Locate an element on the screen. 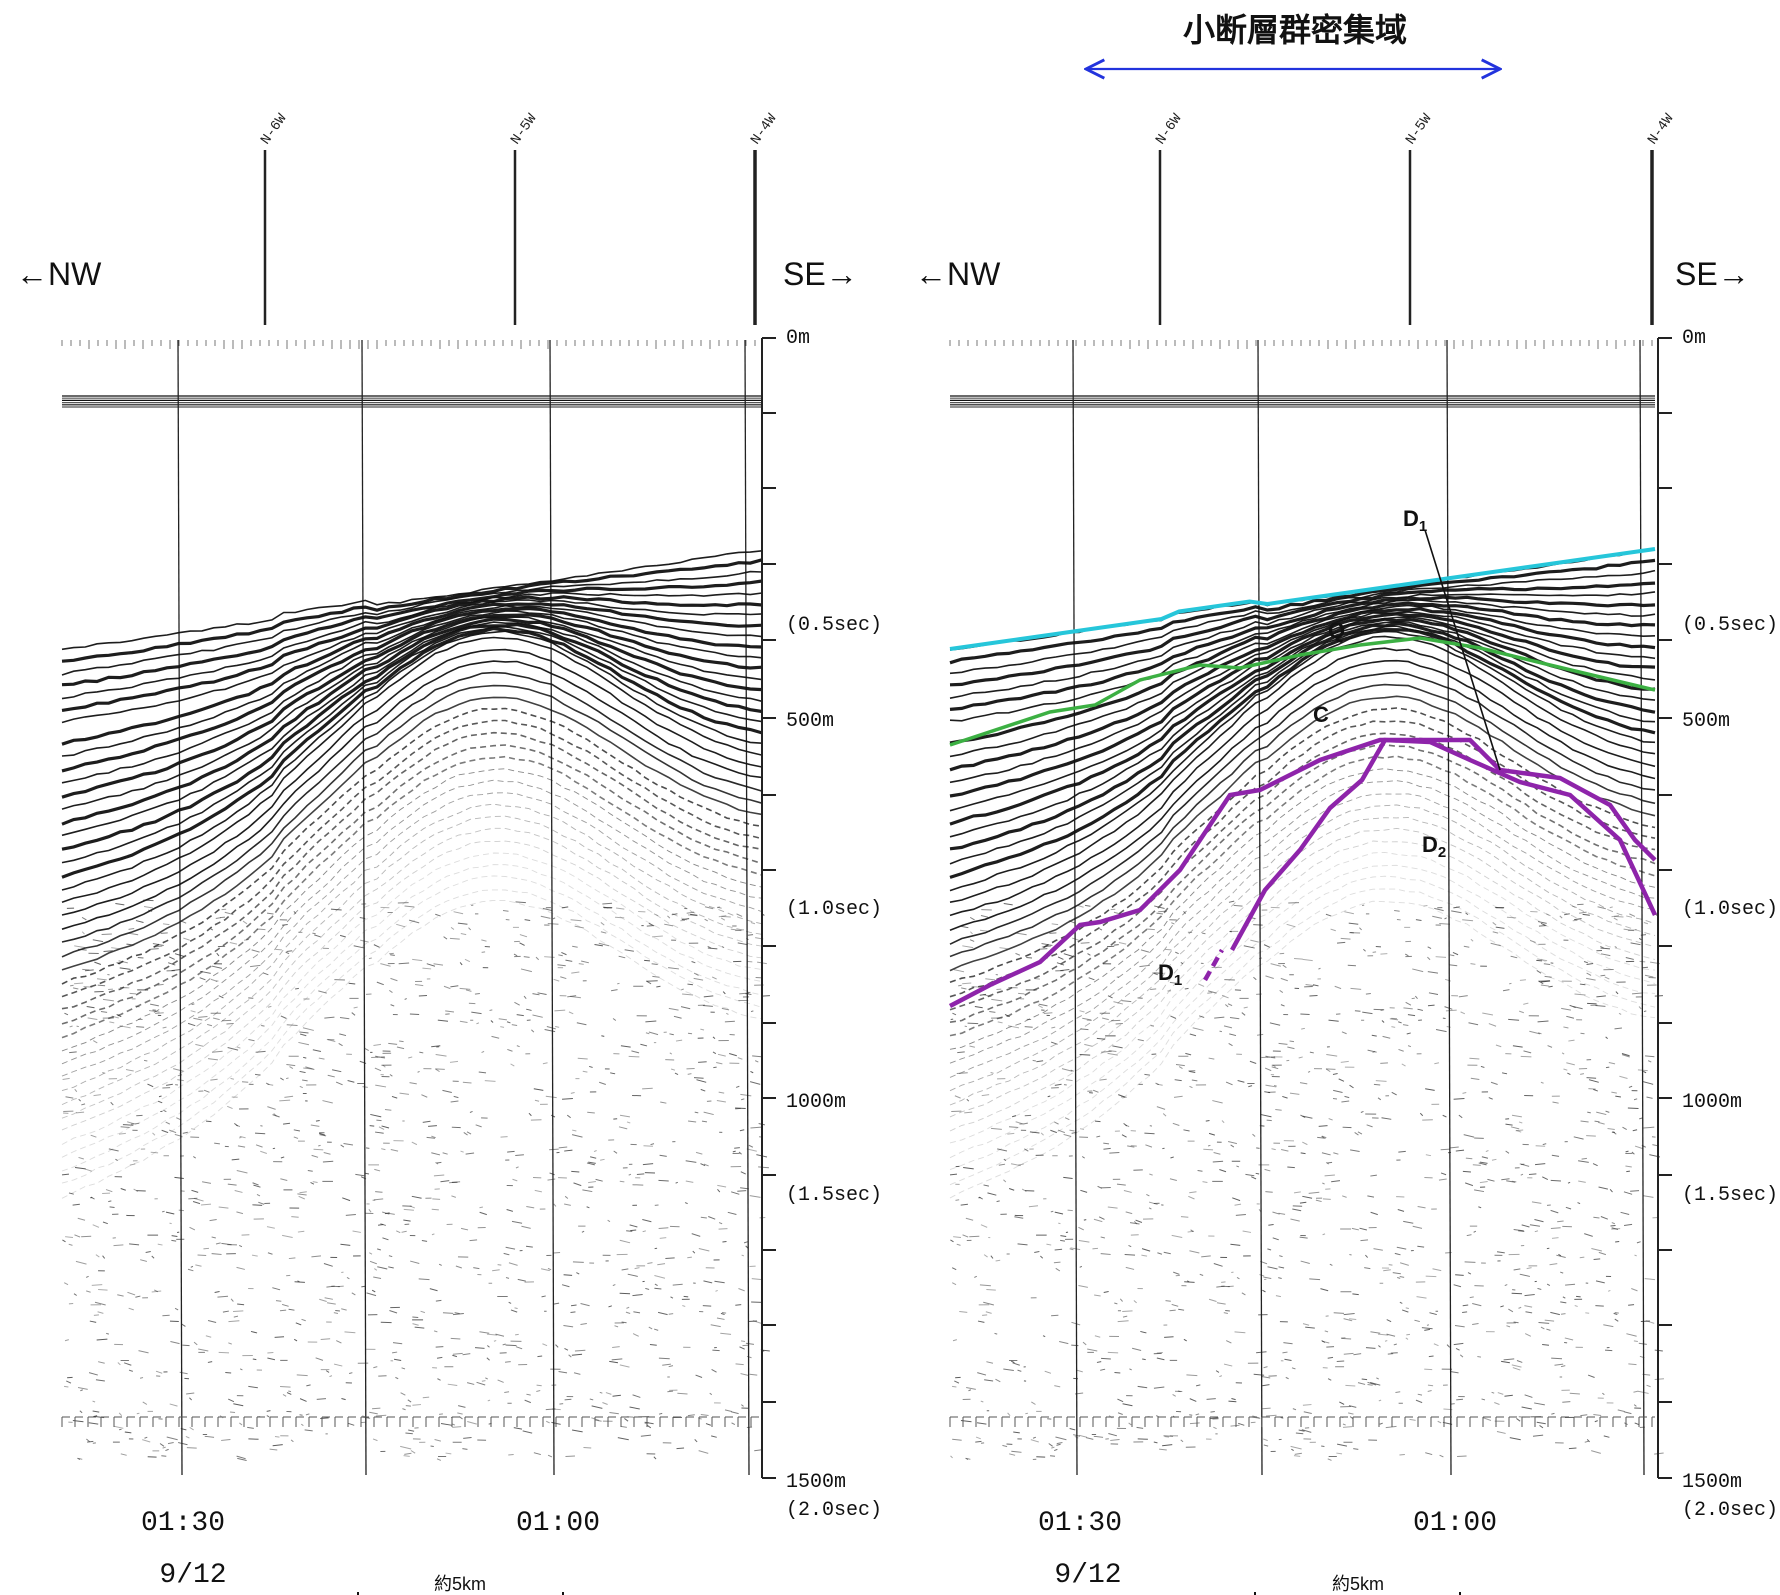 This screenshot has height=1595, width=1780. shot-time-line is located at coordinates (180, 907).